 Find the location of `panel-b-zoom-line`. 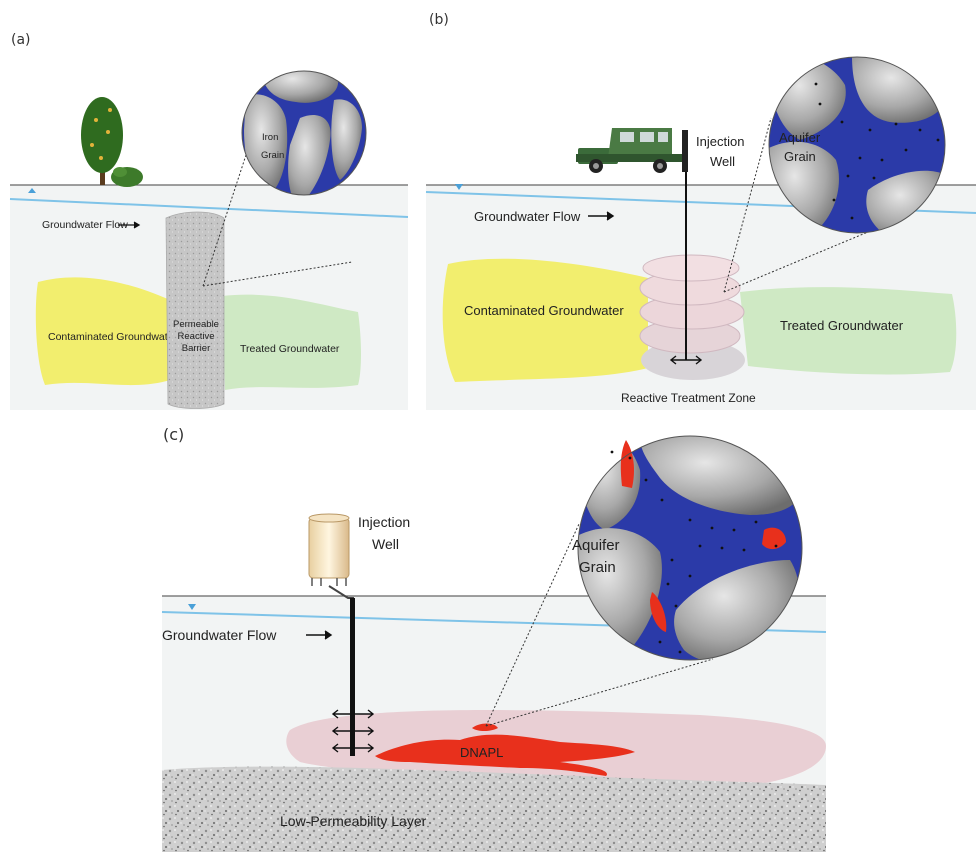

panel-b-zoom-line is located at coordinates (796, 262).